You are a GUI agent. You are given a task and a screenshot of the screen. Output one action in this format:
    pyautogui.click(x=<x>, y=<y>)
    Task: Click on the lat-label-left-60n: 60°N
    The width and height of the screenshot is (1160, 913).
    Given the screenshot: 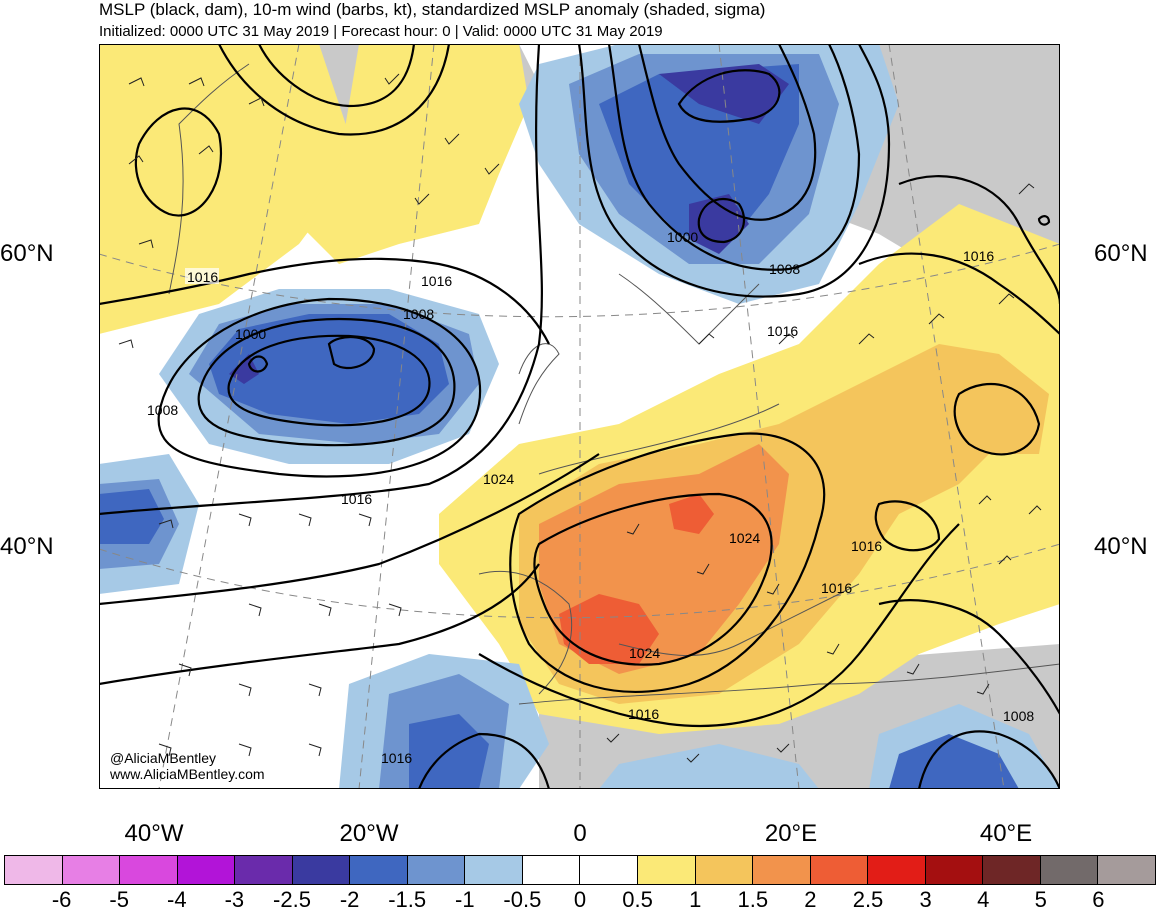 What is the action you would take?
    pyautogui.click(x=27, y=253)
    